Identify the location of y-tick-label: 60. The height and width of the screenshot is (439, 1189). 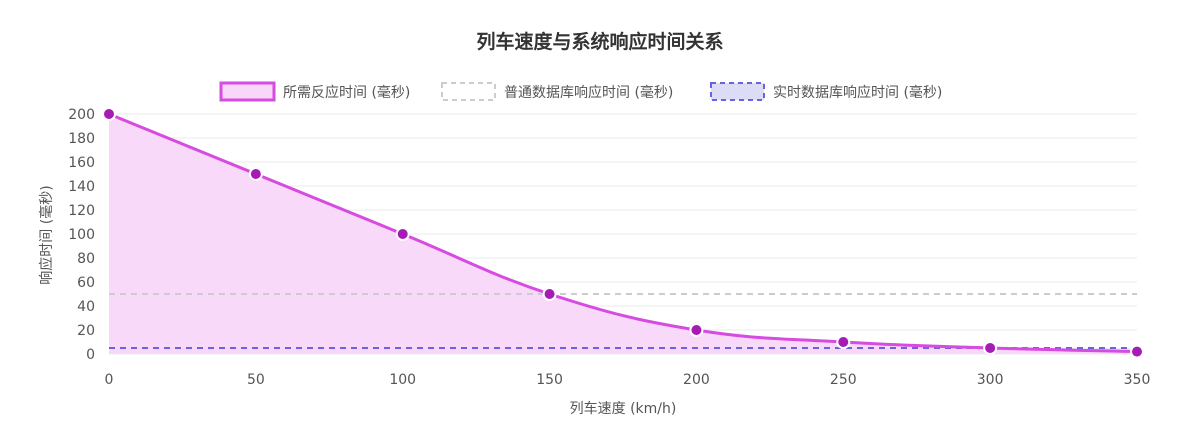
(86, 283).